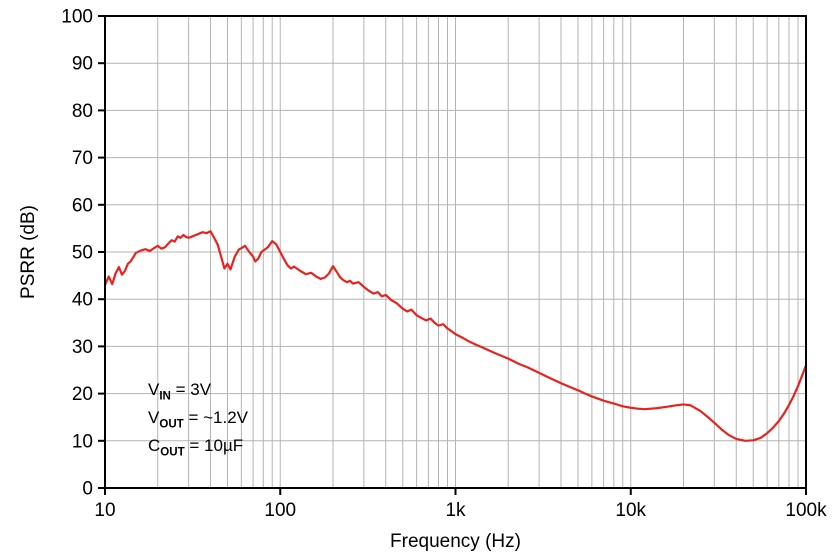 The height and width of the screenshot is (559, 839). Describe the element at coordinates (215, 417) in the screenshot. I see `annotation-value: = ~1.2V` at that location.